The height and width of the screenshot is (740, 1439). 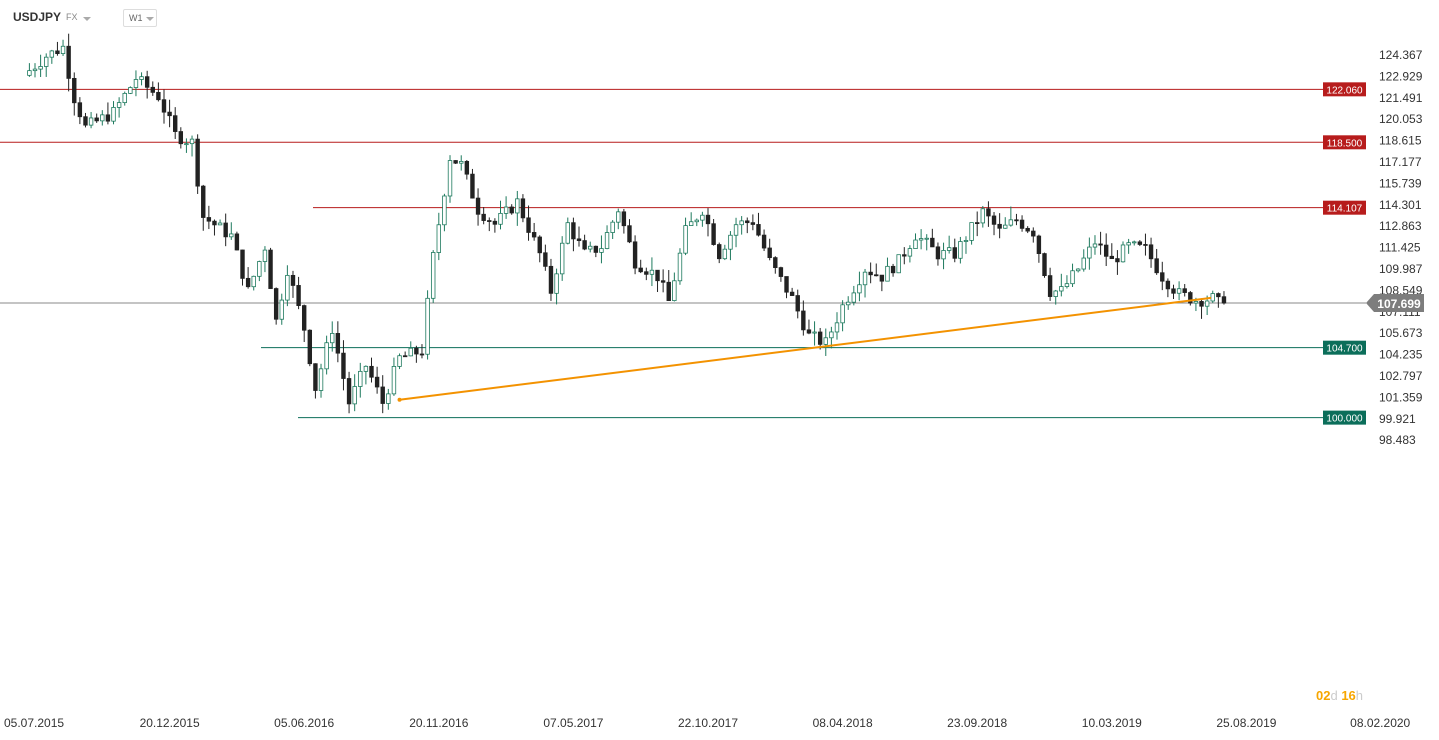 What do you see at coordinates (1400, 141) in the screenshot?
I see `price-tick-label: 118.615` at bounding box center [1400, 141].